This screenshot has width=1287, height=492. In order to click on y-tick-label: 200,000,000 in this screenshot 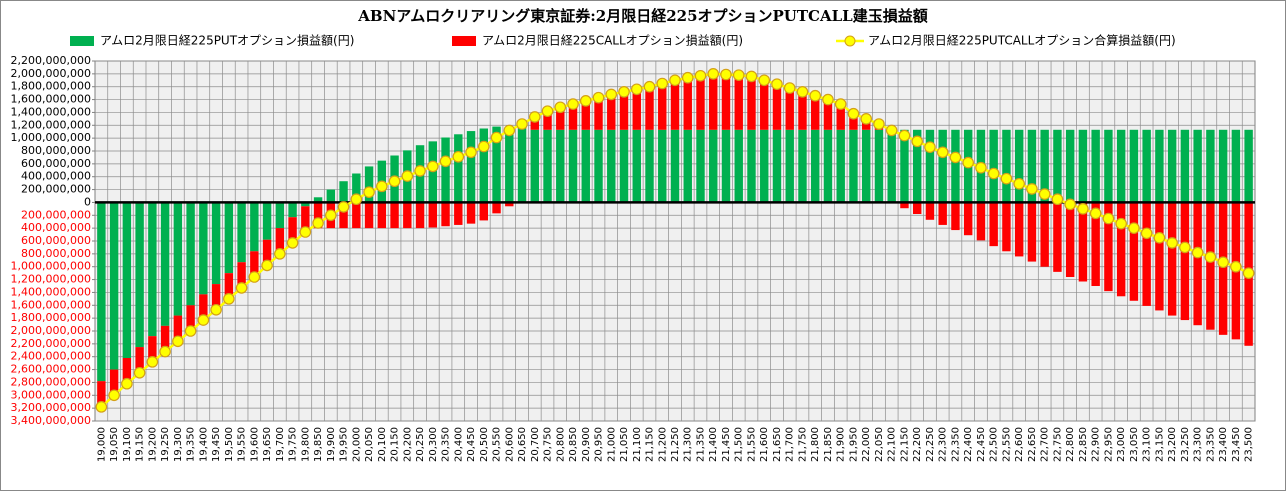, I will do `click(56, 214)`.